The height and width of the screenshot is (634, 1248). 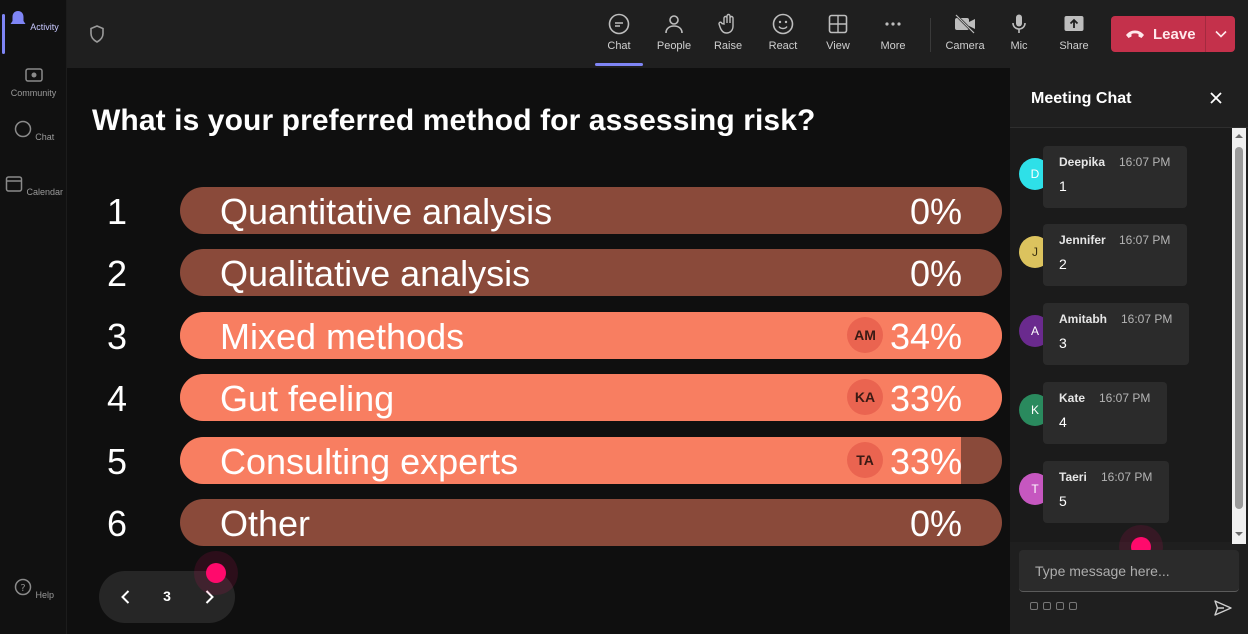 I want to click on chat-icon, so click(x=22, y=129).